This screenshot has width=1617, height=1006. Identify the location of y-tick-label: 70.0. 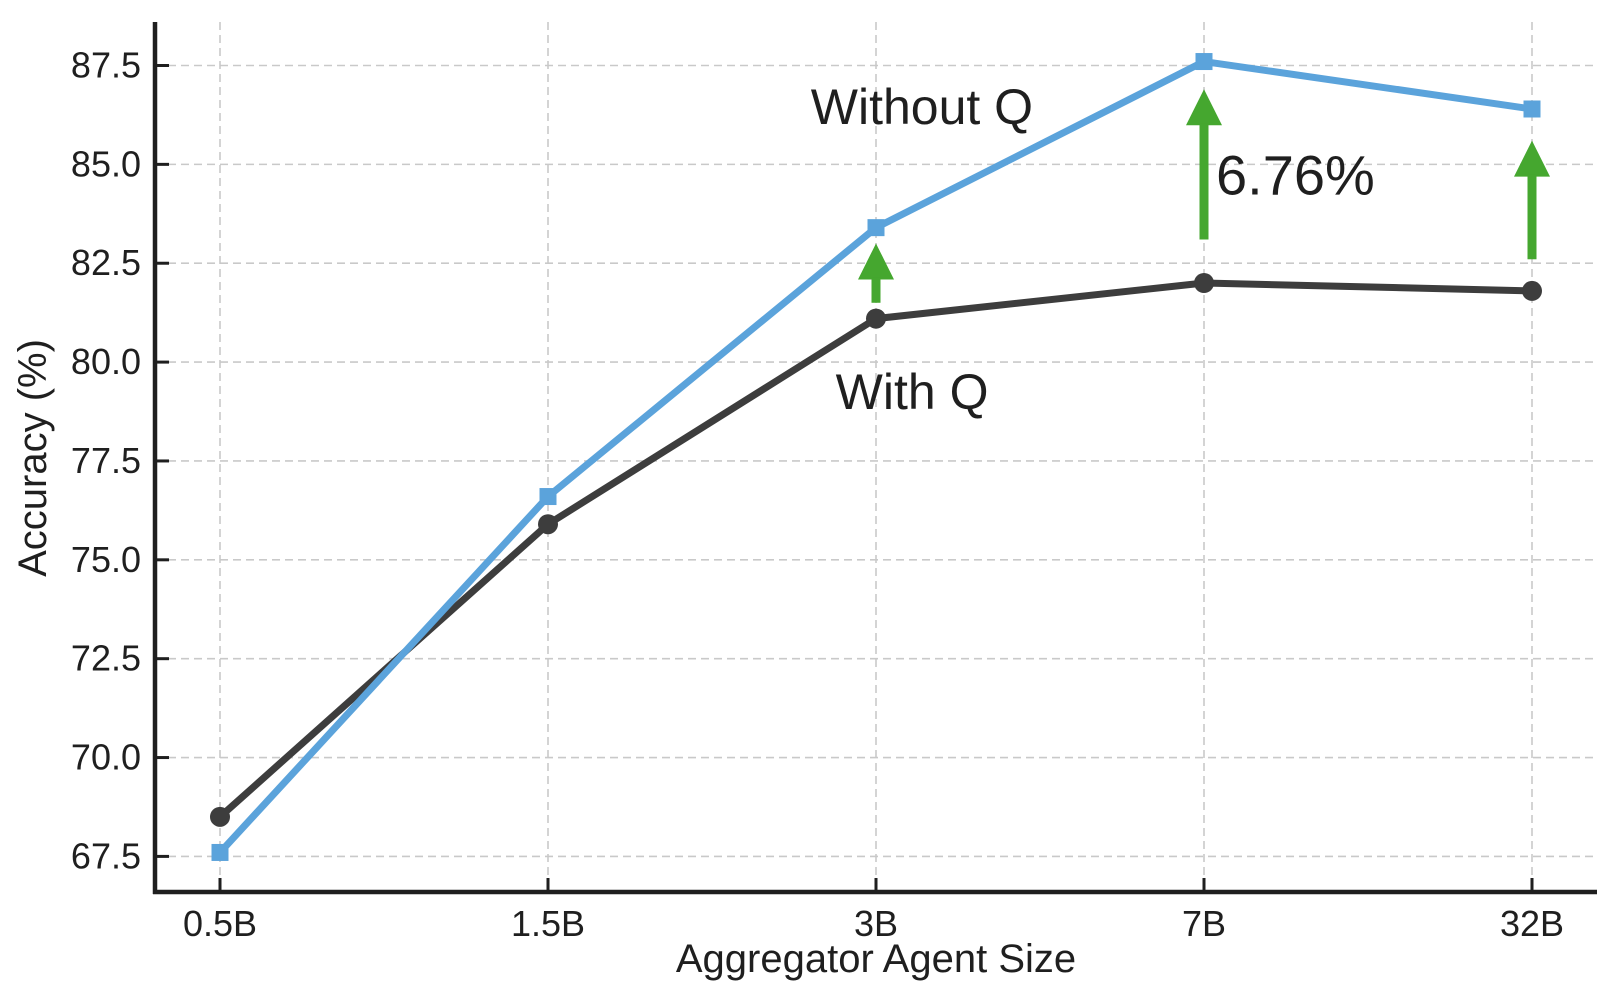
(106, 757).